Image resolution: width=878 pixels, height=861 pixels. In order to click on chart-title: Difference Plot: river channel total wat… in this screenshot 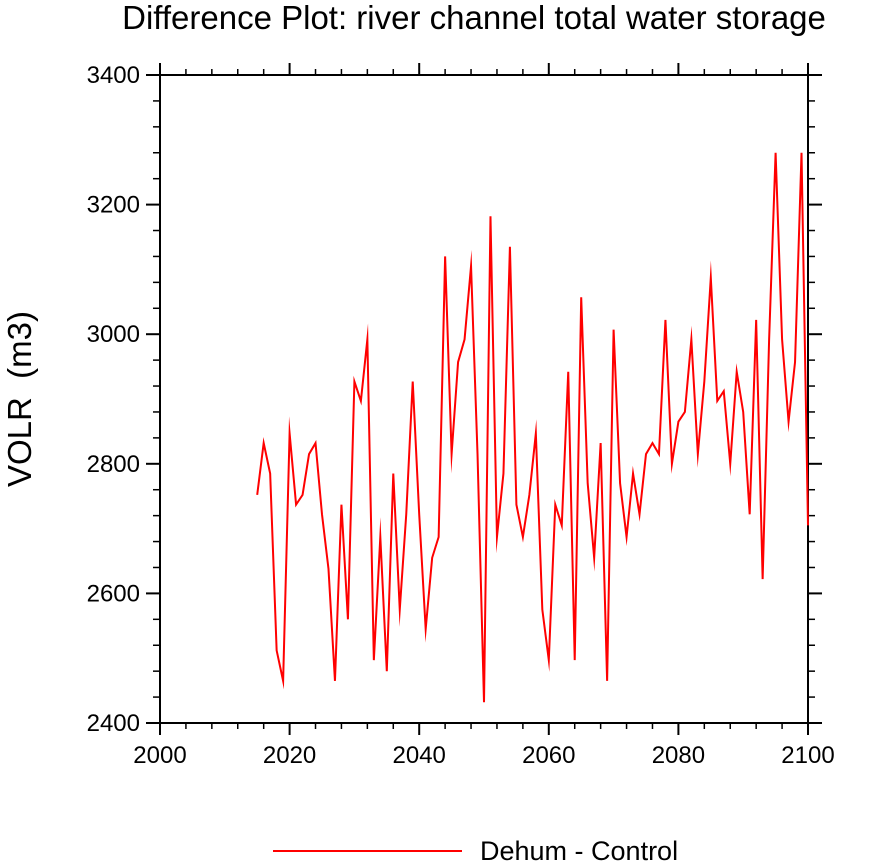, I will do `click(474, 18)`.